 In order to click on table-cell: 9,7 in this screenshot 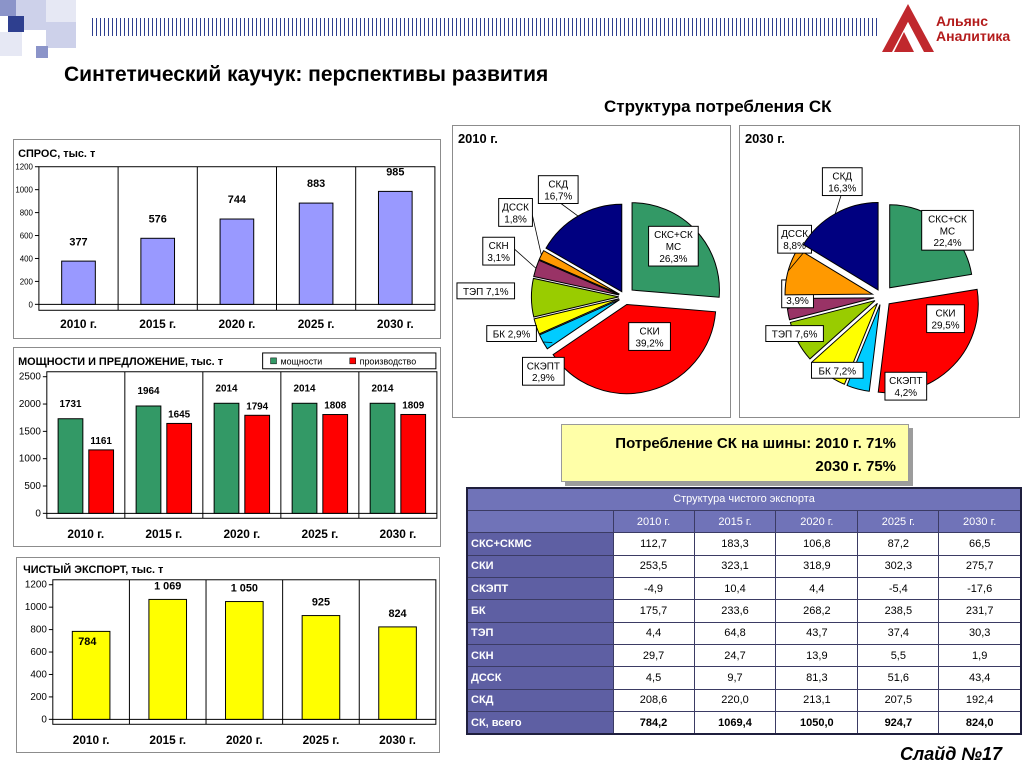, I will do `click(735, 678)`.